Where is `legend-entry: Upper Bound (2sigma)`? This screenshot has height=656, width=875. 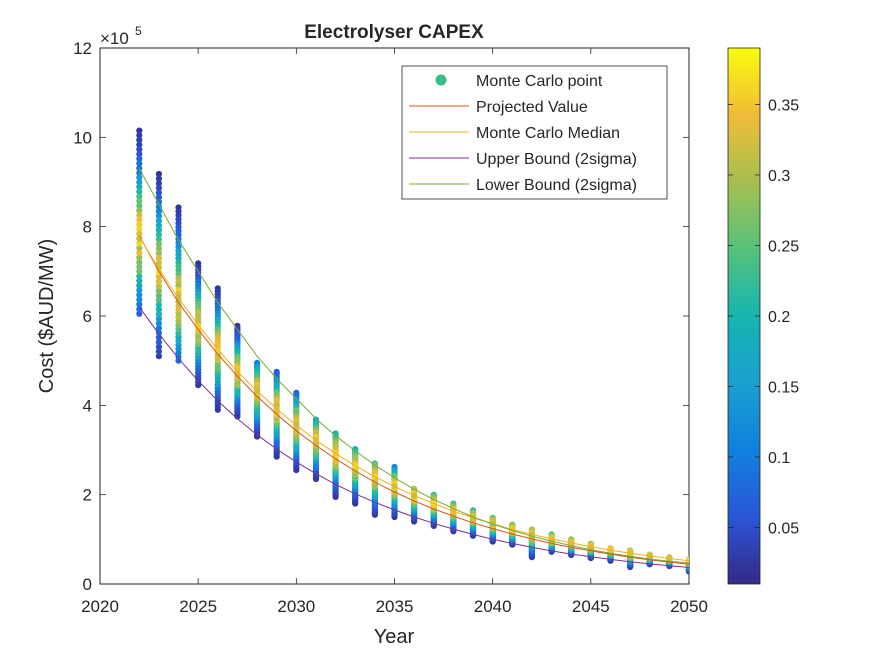 legend-entry: Upper Bound (2sigma) is located at coordinates (523, 159).